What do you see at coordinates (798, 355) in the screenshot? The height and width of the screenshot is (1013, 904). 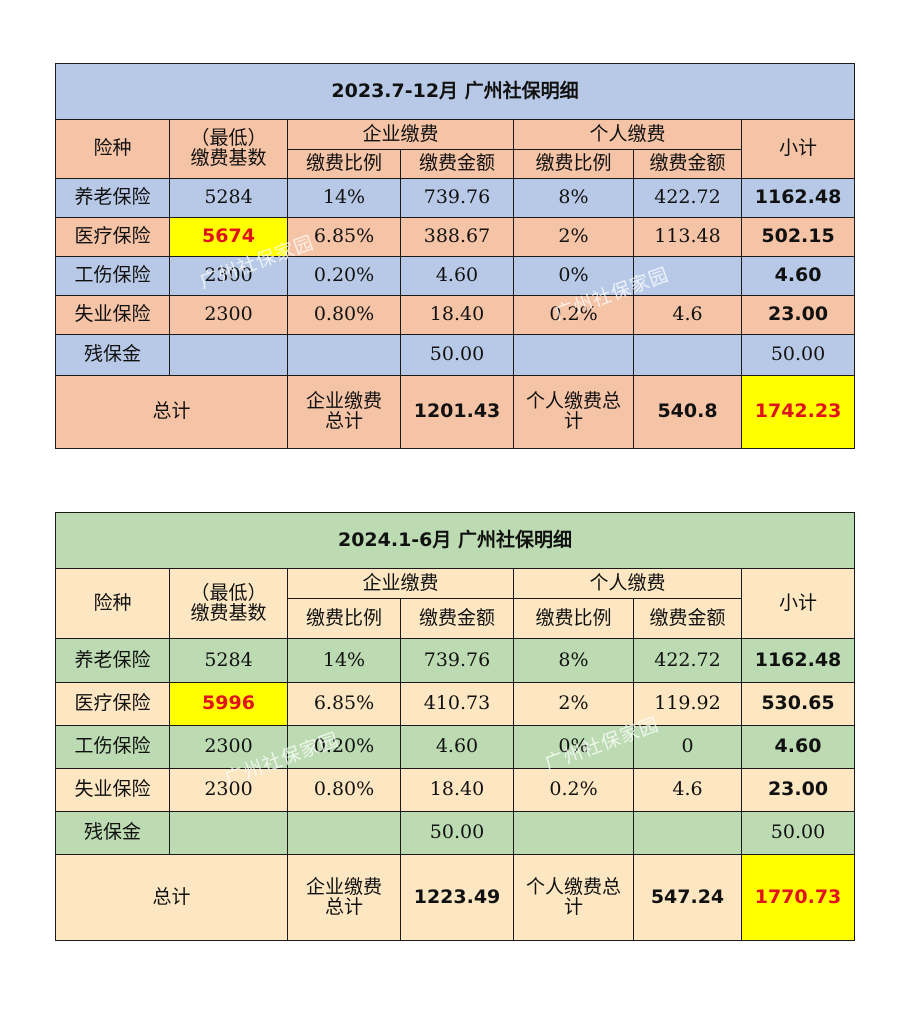 I see `row-subtotal: 50.00` at bounding box center [798, 355].